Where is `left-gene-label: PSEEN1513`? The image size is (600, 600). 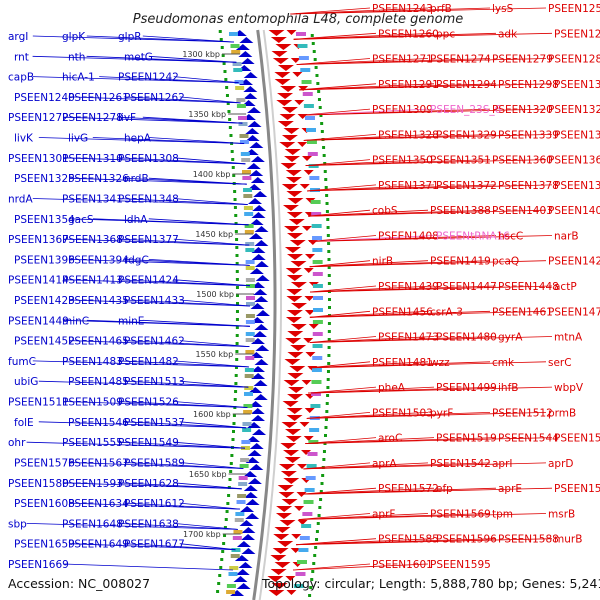
left-gene-label: PSEEN1513 is located at coordinates (154, 382).